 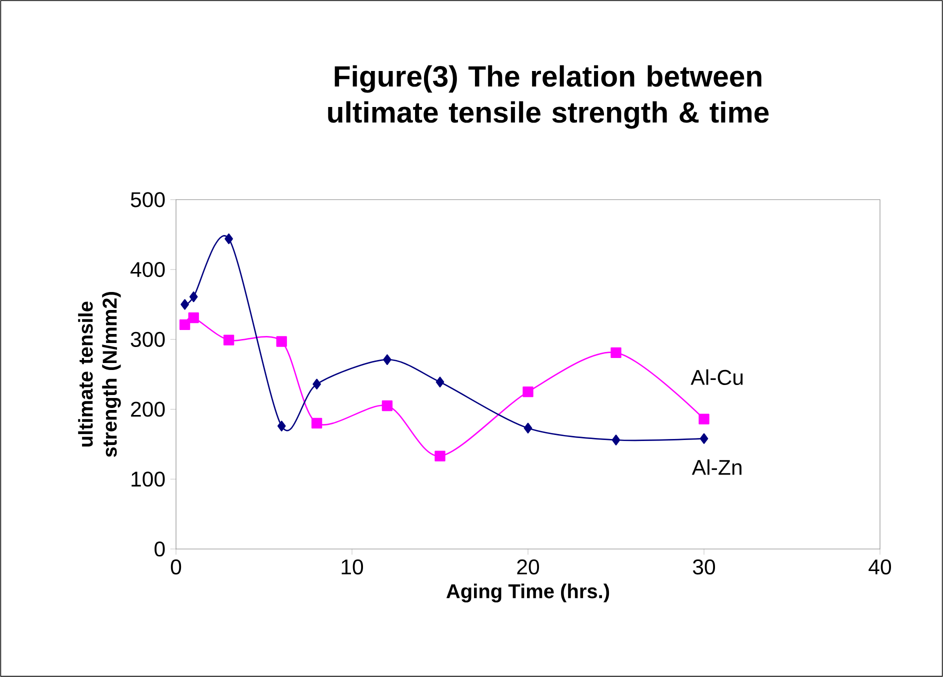 What do you see at coordinates (176, 566) in the screenshot?
I see `x-tick-label: 0` at bounding box center [176, 566].